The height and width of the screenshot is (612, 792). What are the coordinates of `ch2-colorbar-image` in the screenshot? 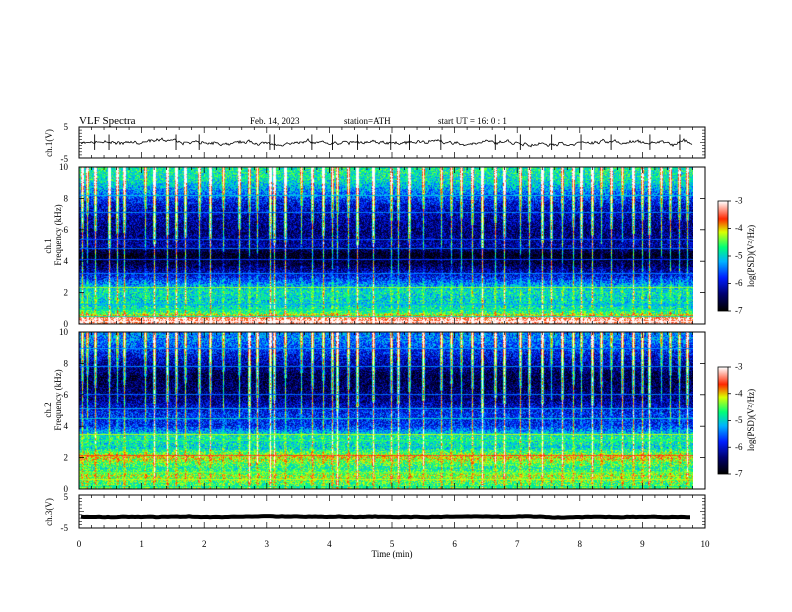 It's located at (723, 420).